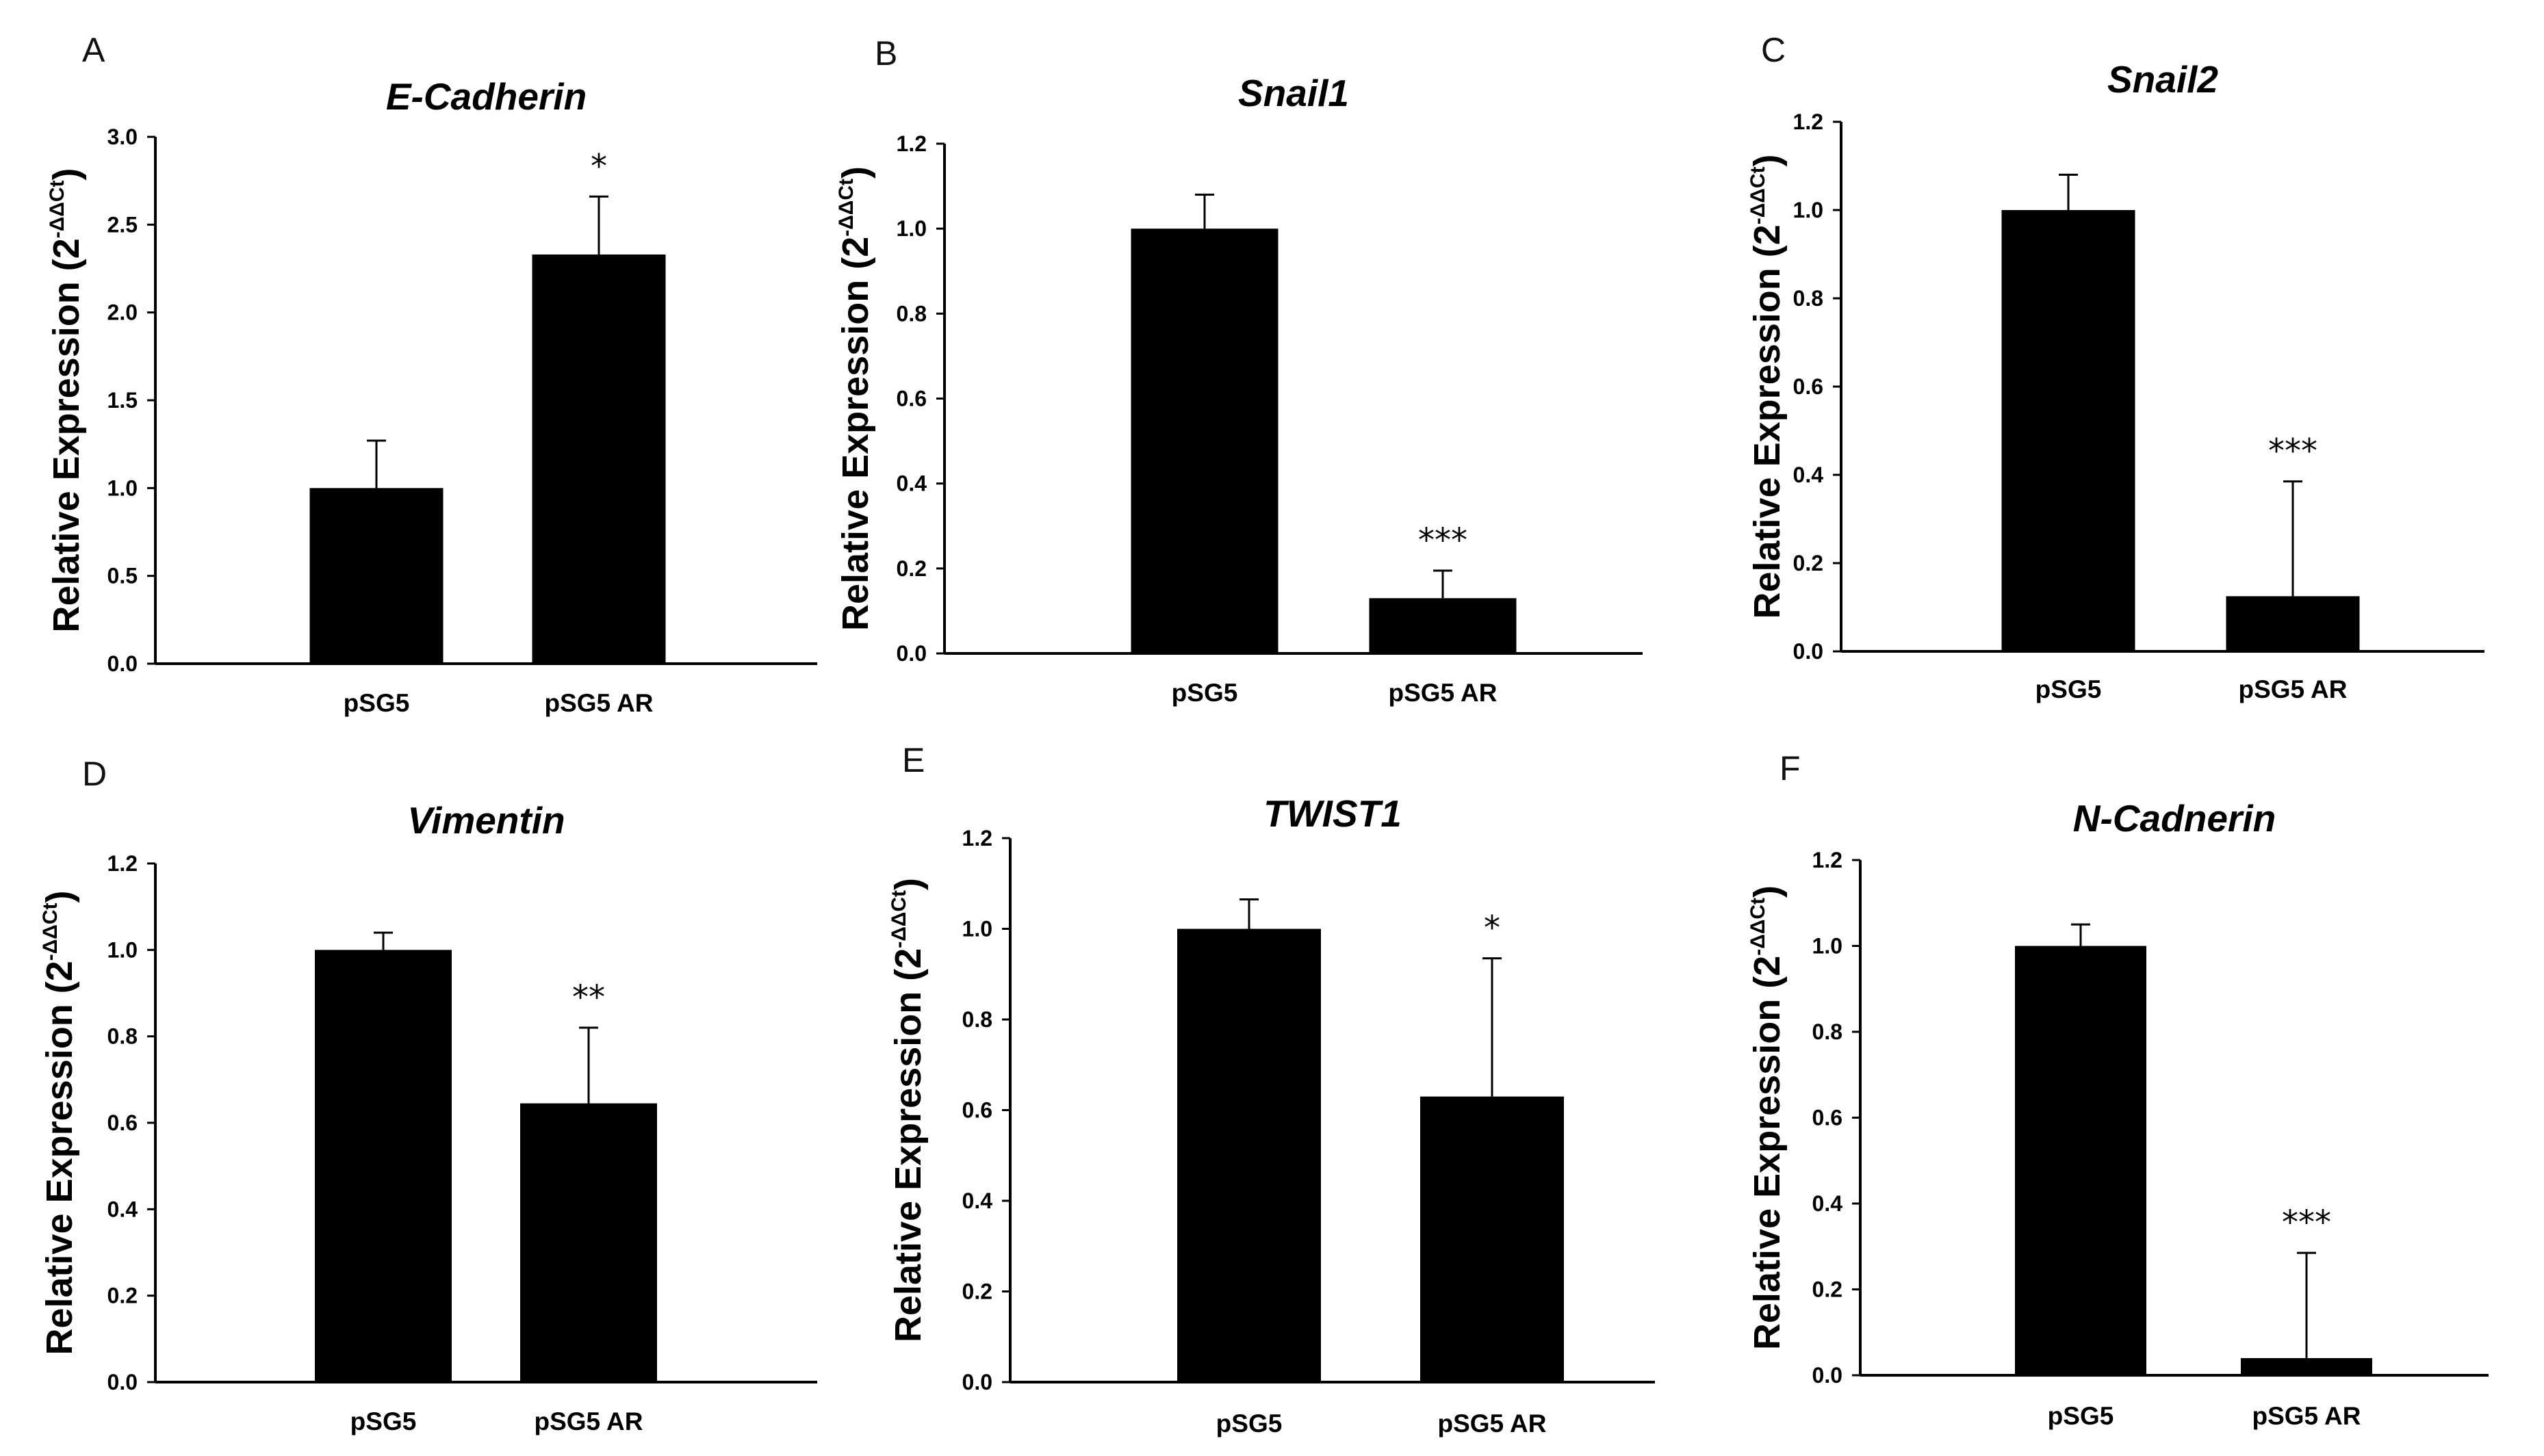 The height and width of the screenshot is (1456, 2544). What do you see at coordinates (1790, 768) in the screenshot?
I see `panel-letter: F` at bounding box center [1790, 768].